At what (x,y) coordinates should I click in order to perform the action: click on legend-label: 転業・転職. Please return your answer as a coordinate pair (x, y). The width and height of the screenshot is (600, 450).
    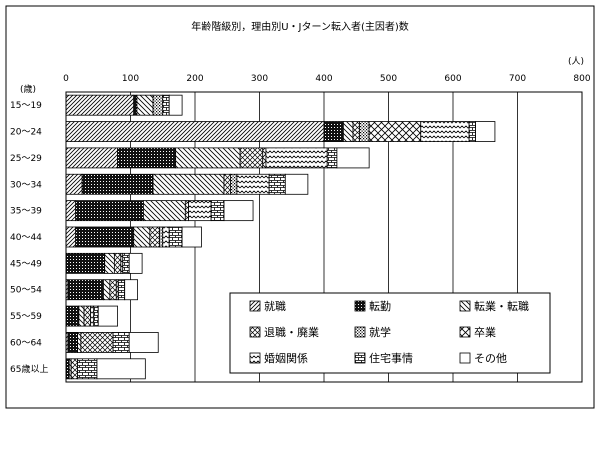
    Looking at the image, I should click on (501, 306).